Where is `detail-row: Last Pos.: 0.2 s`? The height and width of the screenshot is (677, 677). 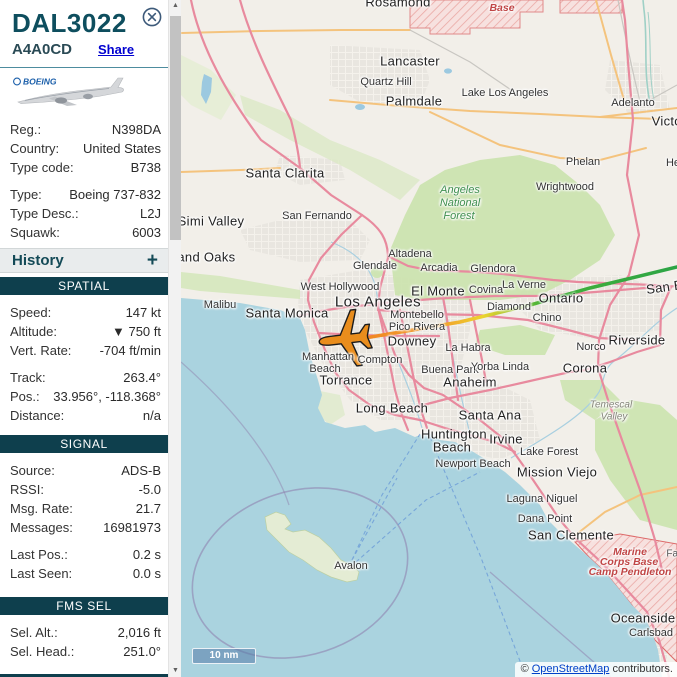
detail-row: Last Pos.: 0.2 s is located at coordinates (85, 554).